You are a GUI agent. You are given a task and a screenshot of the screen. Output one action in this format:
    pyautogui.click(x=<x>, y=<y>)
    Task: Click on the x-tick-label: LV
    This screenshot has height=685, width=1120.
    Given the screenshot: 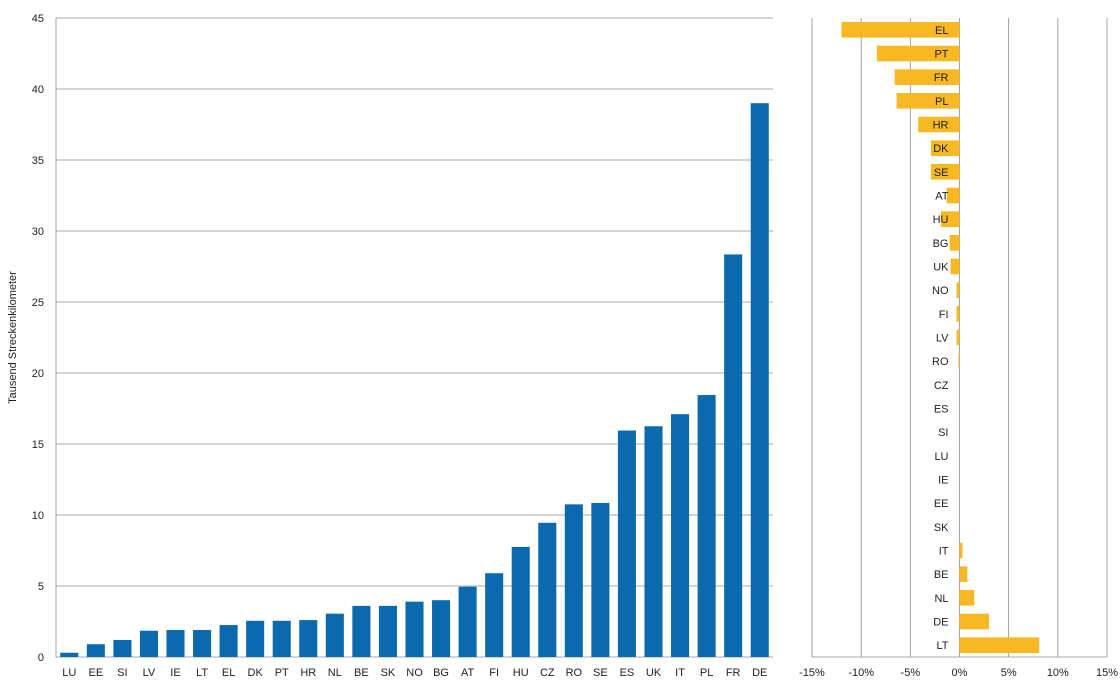 What is the action you would take?
    pyautogui.click(x=149, y=673)
    